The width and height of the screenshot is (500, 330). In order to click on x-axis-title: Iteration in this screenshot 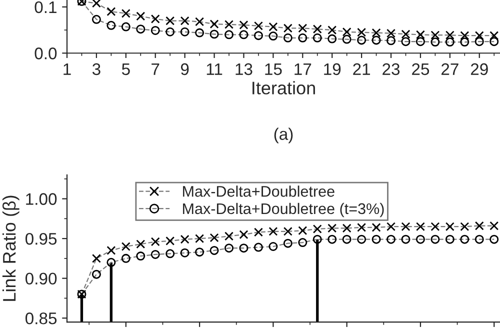, I will do `click(283, 87)`.